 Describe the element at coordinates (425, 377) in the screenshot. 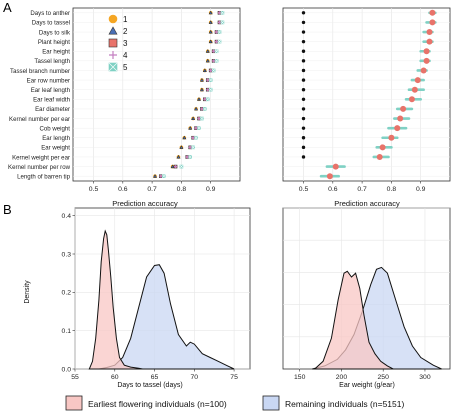

I see `b-right-tick-label-x: 300` at that location.